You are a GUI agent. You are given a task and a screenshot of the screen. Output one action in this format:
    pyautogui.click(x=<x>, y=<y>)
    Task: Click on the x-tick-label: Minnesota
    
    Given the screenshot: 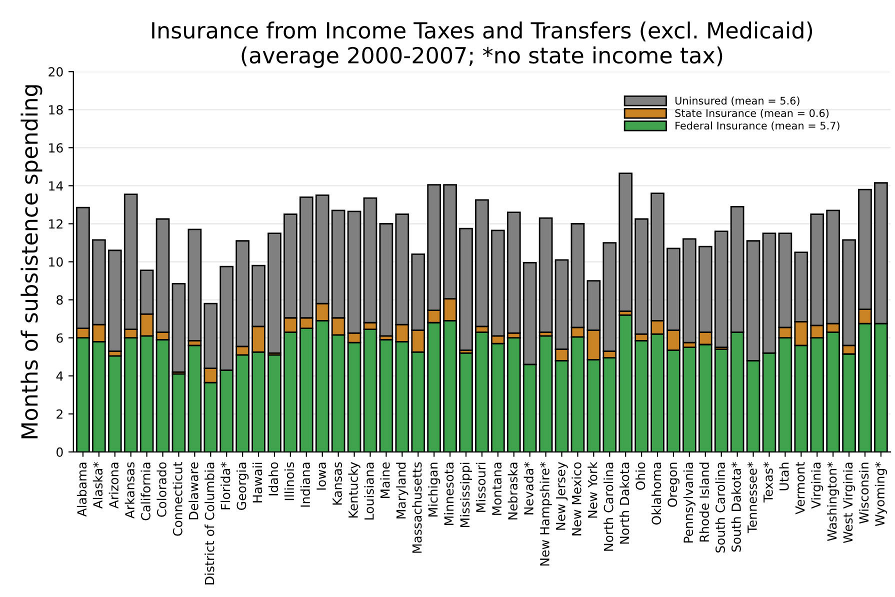 What is the action you would take?
    pyautogui.click(x=449, y=493)
    